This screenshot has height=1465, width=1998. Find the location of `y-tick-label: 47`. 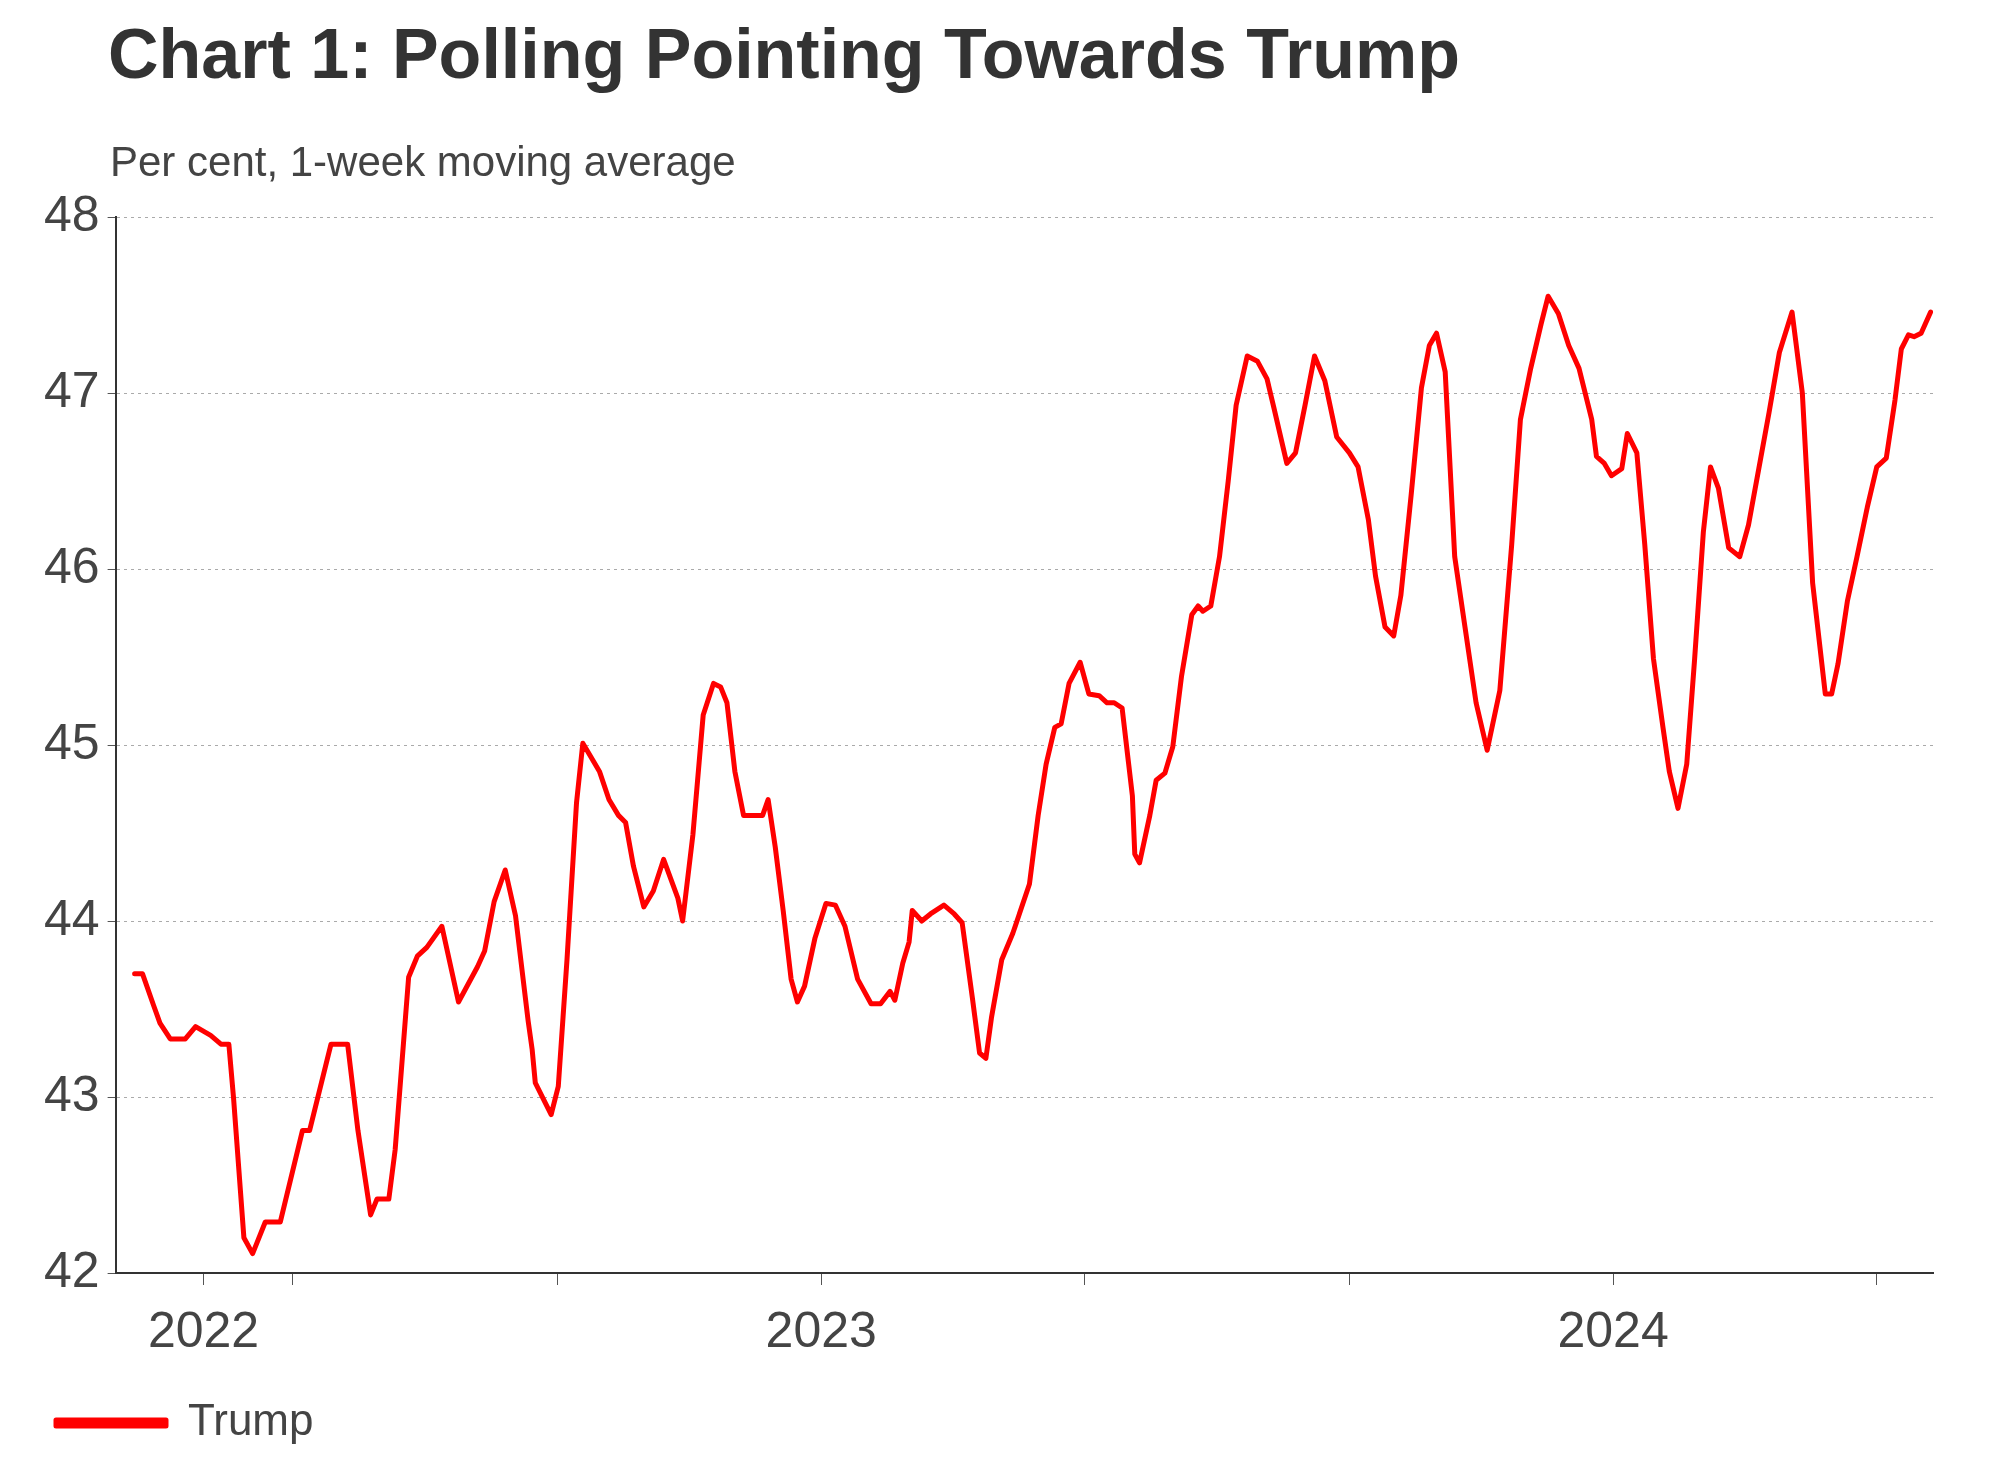

y-tick-label: 47 is located at coordinates (71, 389).